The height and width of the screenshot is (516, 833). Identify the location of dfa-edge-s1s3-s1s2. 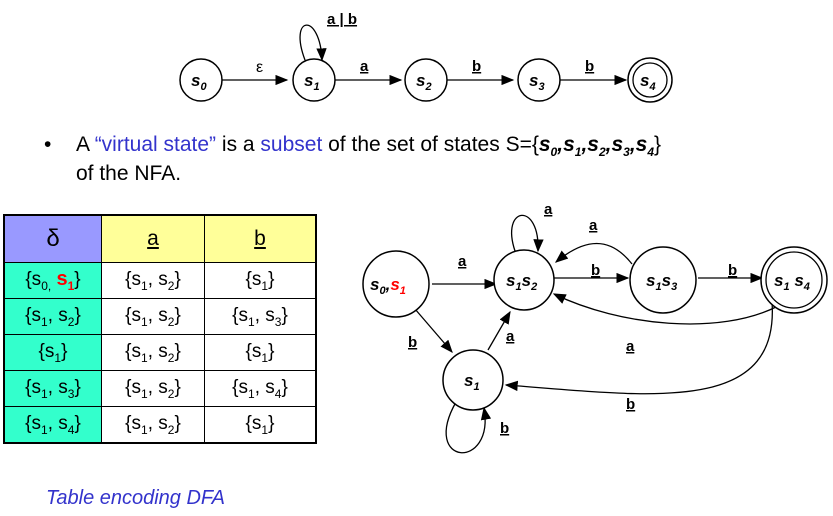
(593, 253).